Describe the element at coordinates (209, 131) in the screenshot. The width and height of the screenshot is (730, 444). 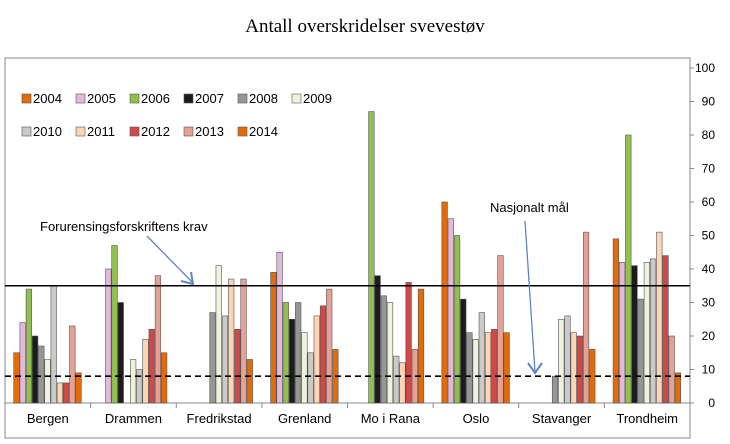
I see `legend-label: 2013` at that location.